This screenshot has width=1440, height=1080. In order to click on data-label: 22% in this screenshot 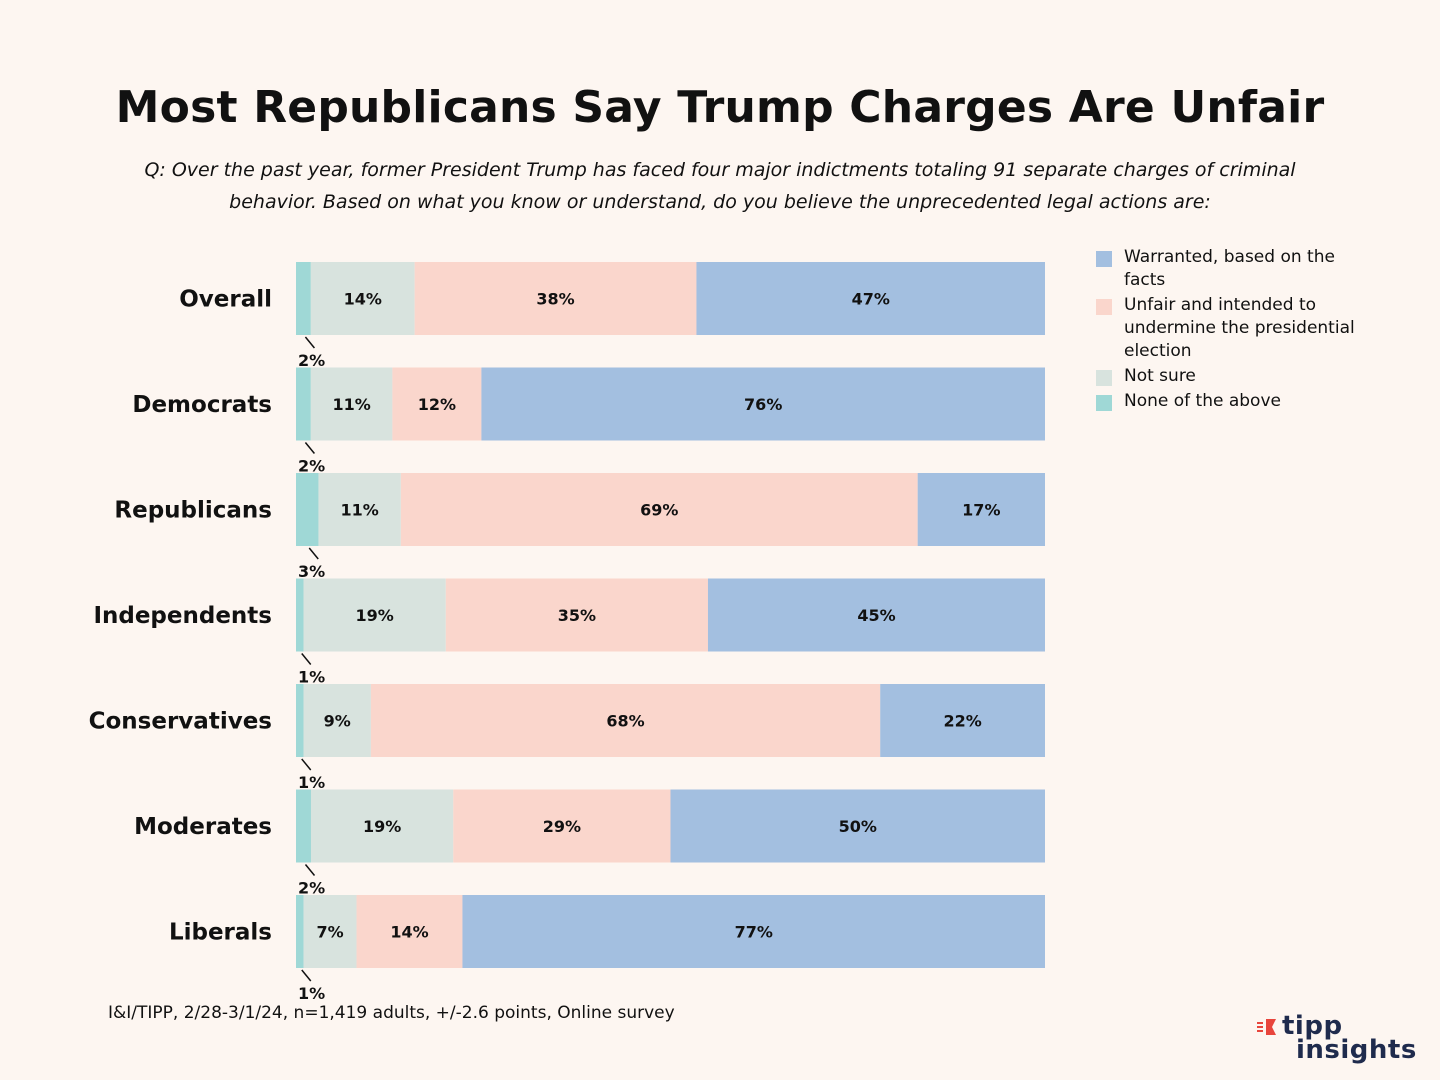, I will do `click(962, 721)`.